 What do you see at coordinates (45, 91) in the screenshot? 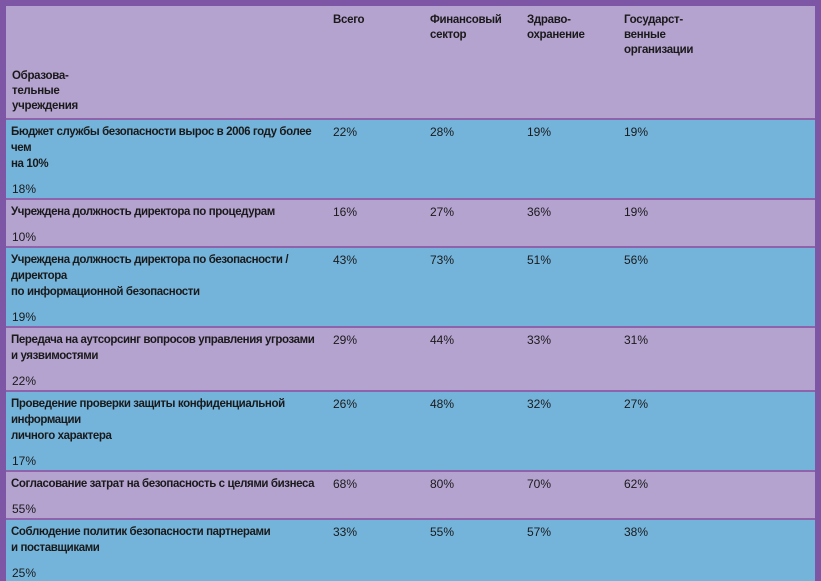
I see `column-header-5: Образова- тельные учреждения` at bounding box center [45, 91].